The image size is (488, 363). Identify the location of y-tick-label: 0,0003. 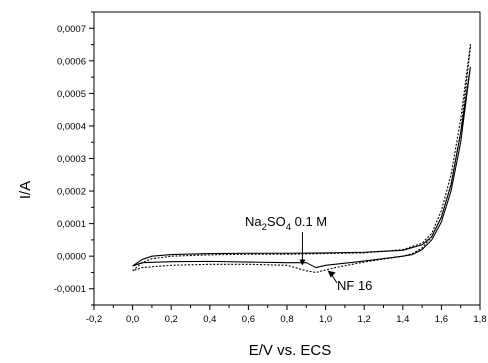
(71, 159).